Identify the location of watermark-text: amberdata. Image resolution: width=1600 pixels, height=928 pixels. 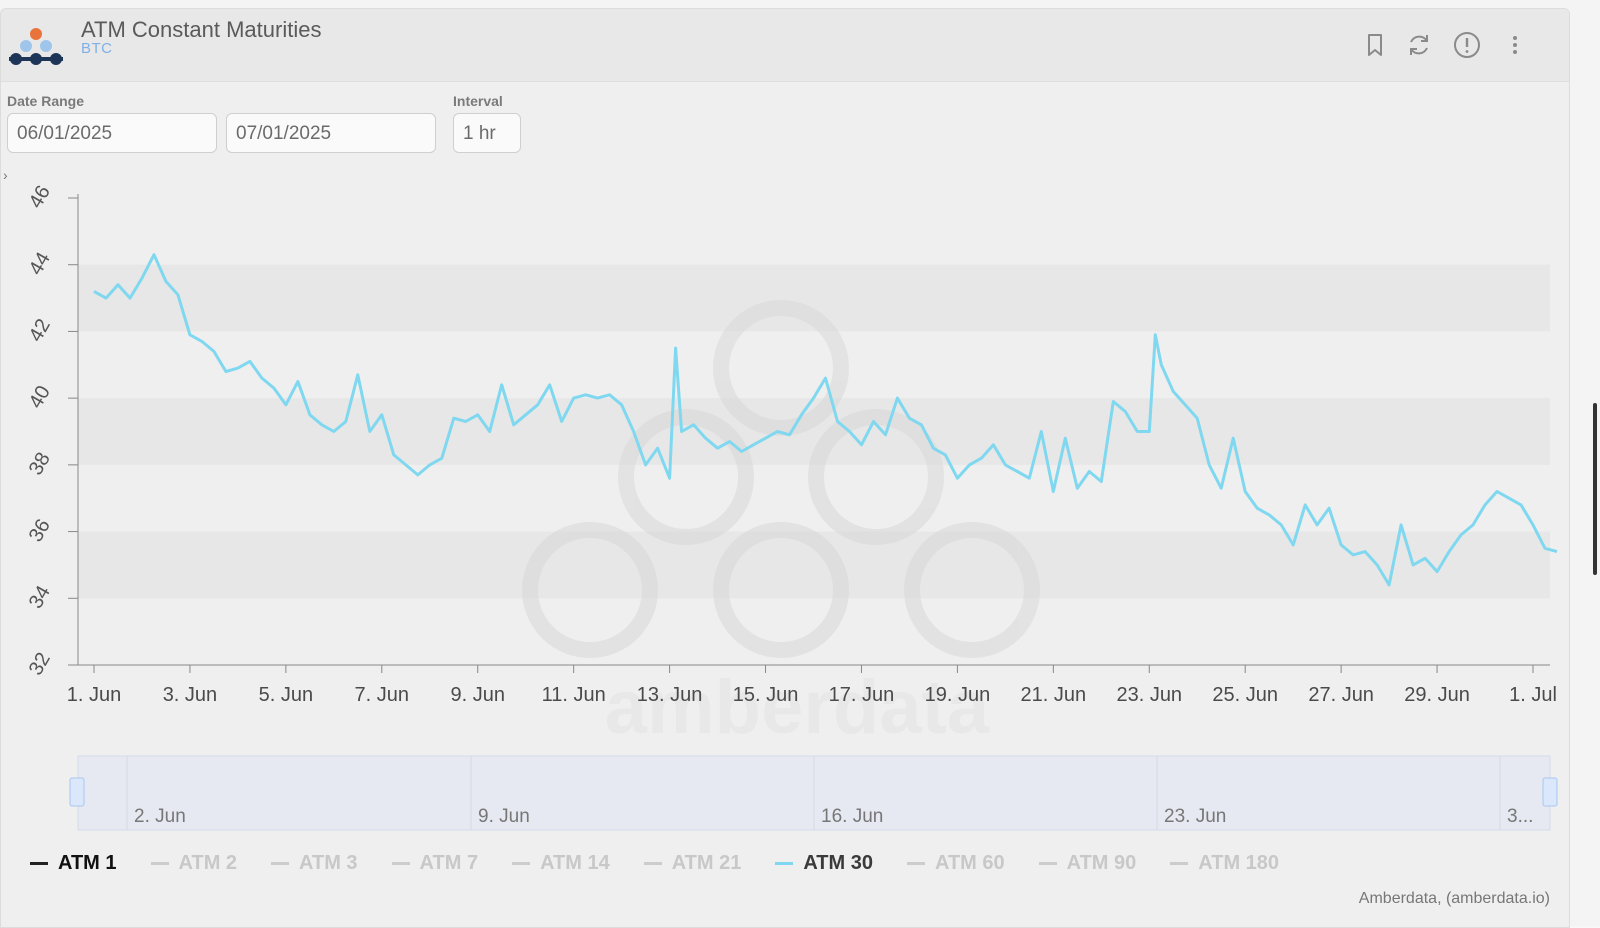
(797, 707).